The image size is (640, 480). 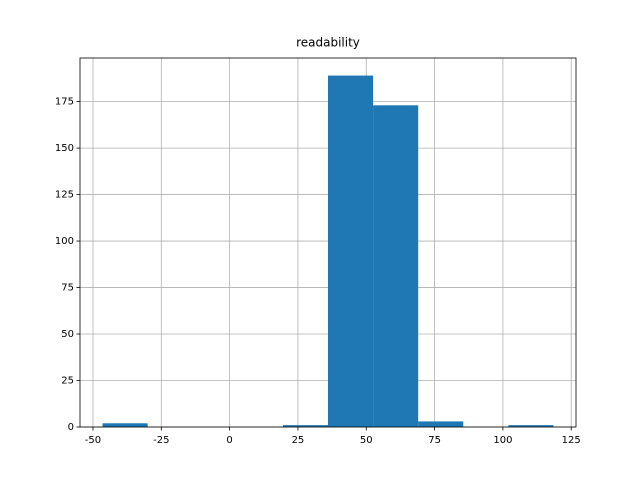 What do you see at coordinates (298, 440) in the screenshot?
I see `x-tick-label: 25` at bounding box center [298, 440].